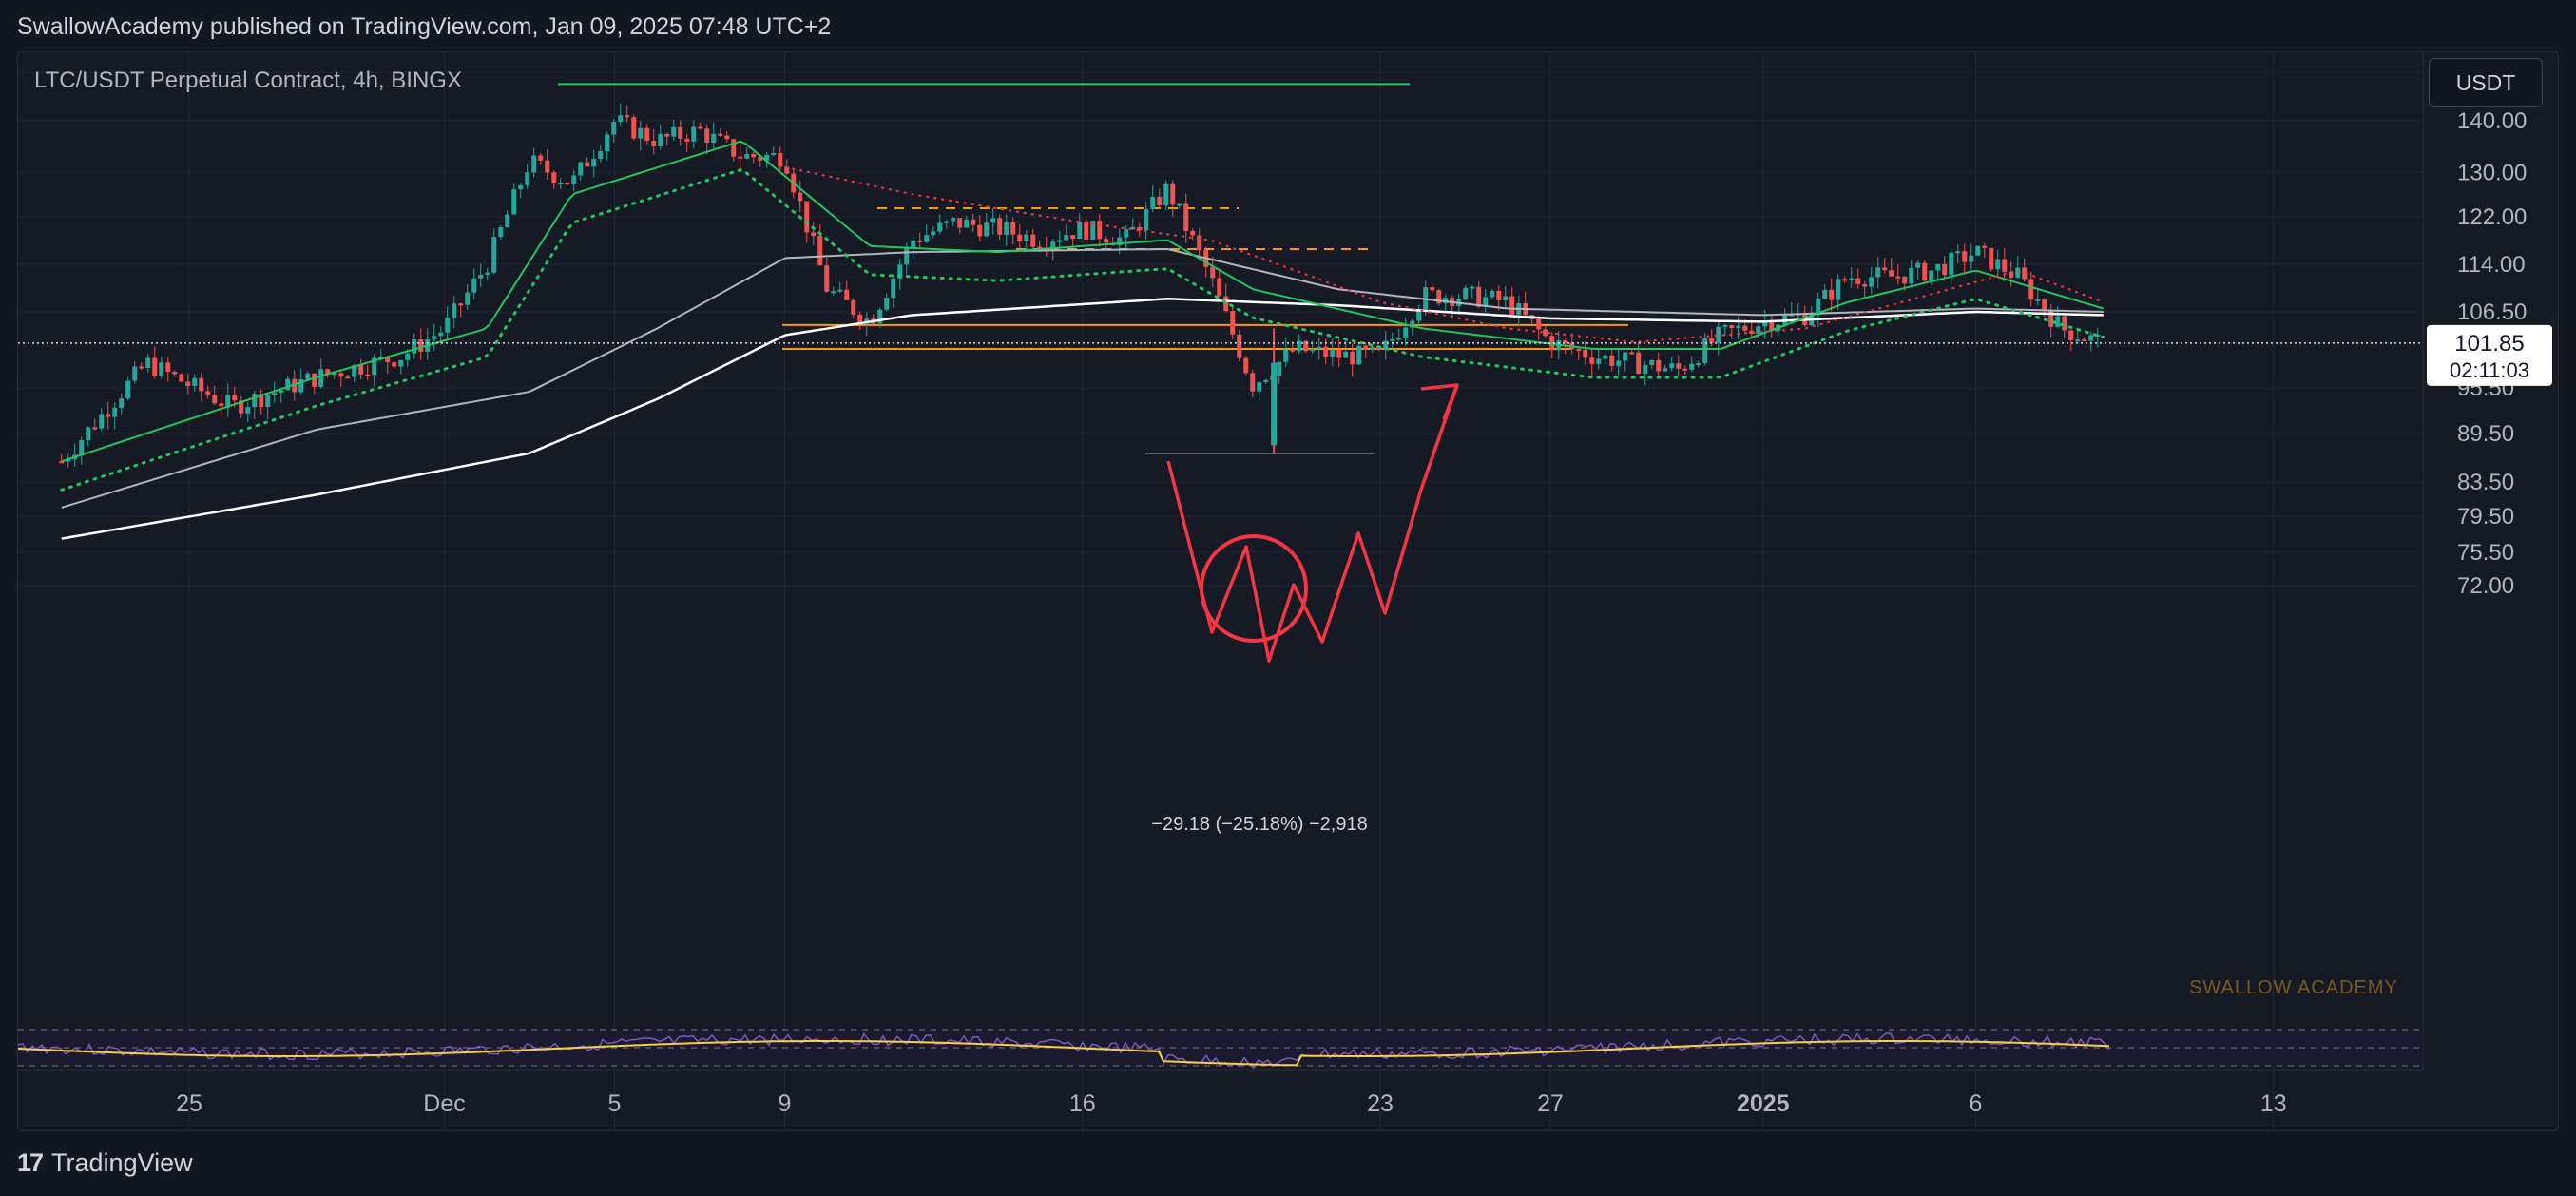 Image resolution: width=2576 pixels, height=1196 pixels. Describe the element at coordinates (1288, 1164) in the screenshot. I see `footer-bar: 17 TradingView` at that location.